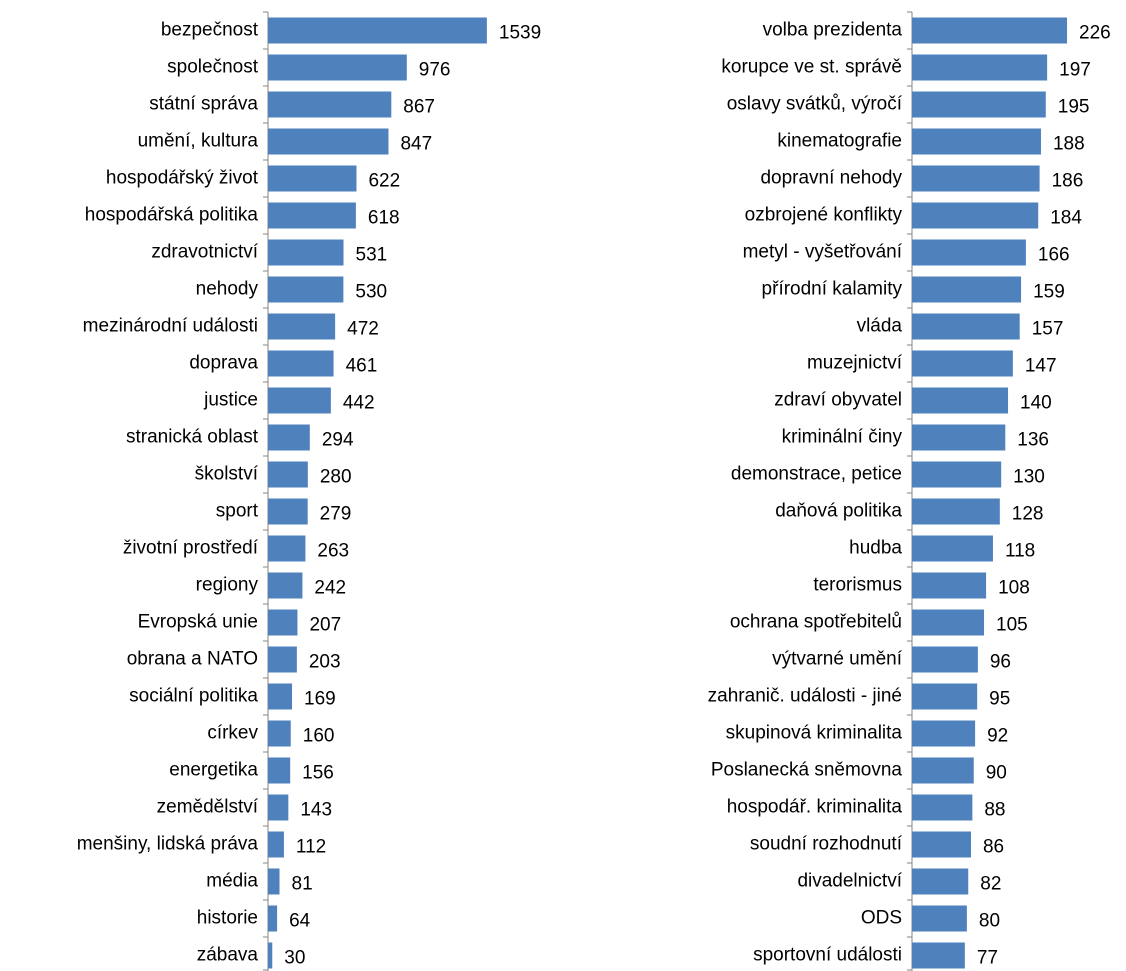 This screenshot has width=1126, height=971. I want to click on category-label: zemědělství, so click(208, 807).